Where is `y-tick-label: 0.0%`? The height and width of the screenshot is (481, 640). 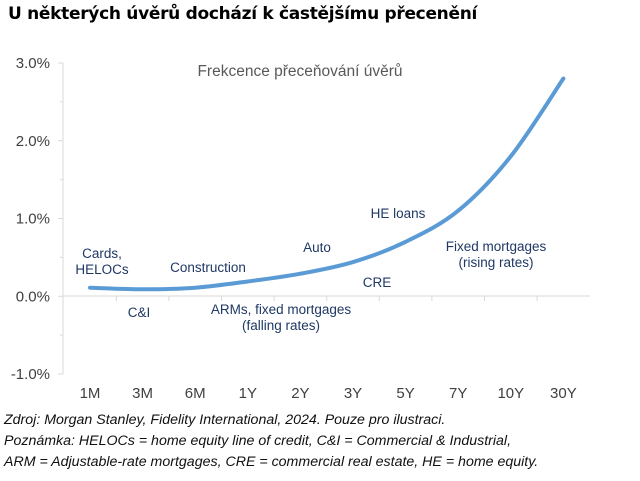 y-tick-label: 0.0% is located at coordinates (33, 296).